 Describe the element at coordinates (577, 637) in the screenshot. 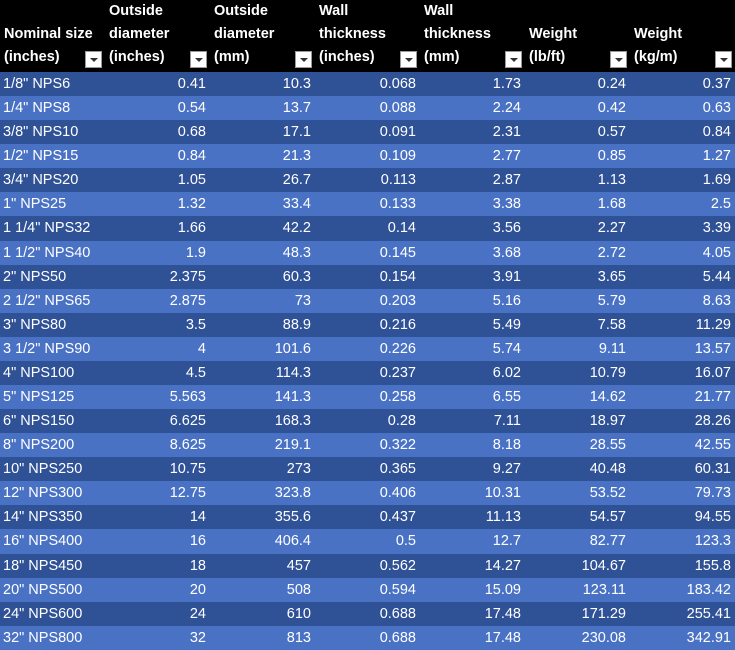

I see `table-cell: 230.08` at that location.